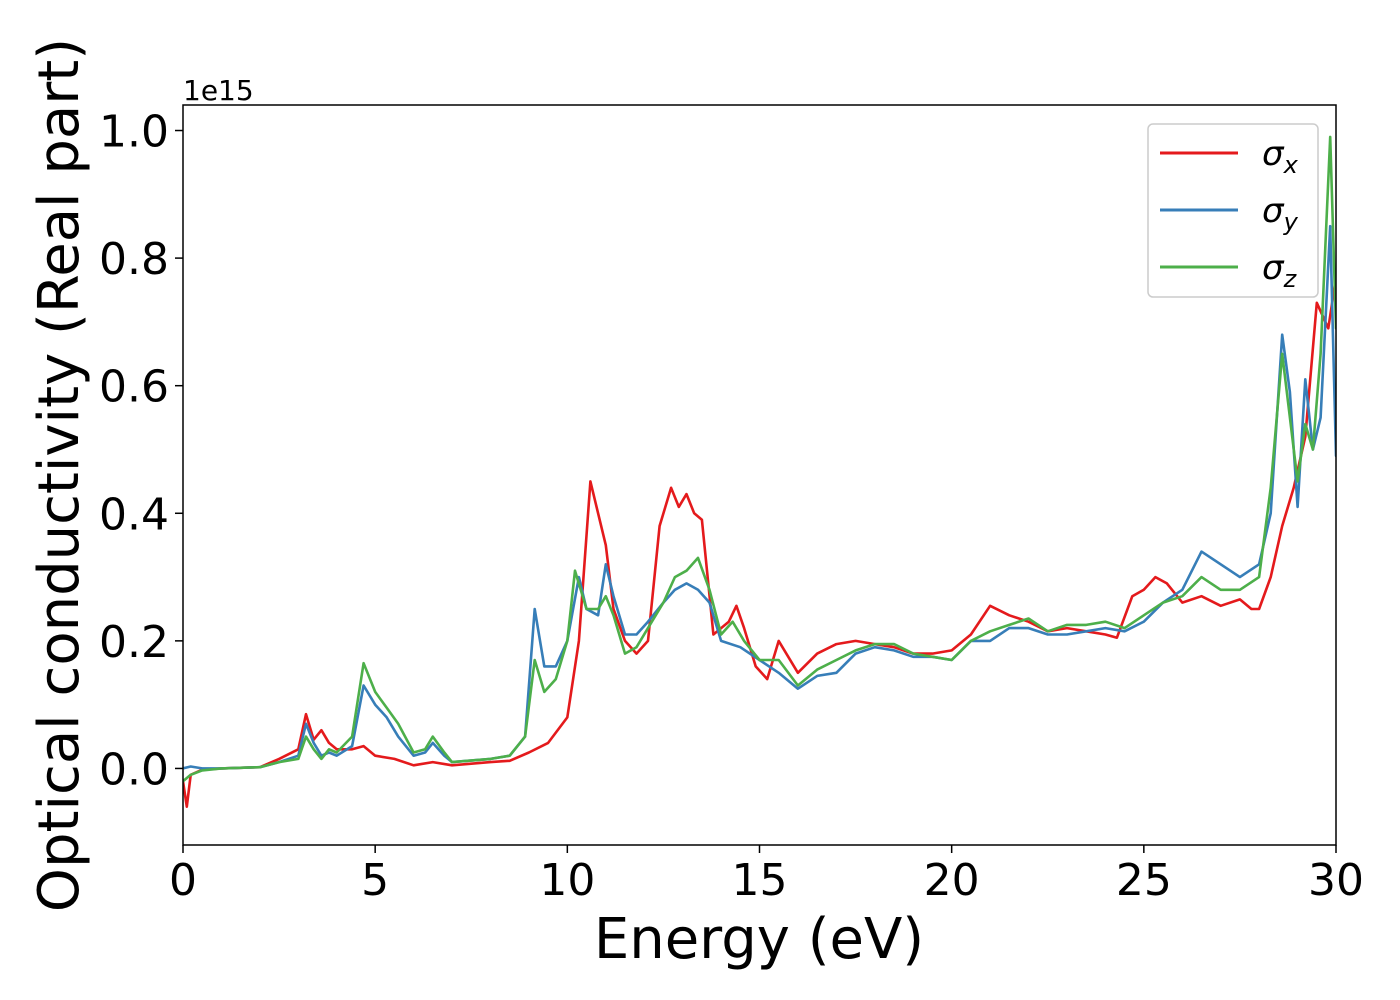 This screenshot has width=1400, height=1000. What do you see at coordinates (1280, 213) in the screenshot?
I see `legend-label-y: σy` at bounding box center [1280, 213].